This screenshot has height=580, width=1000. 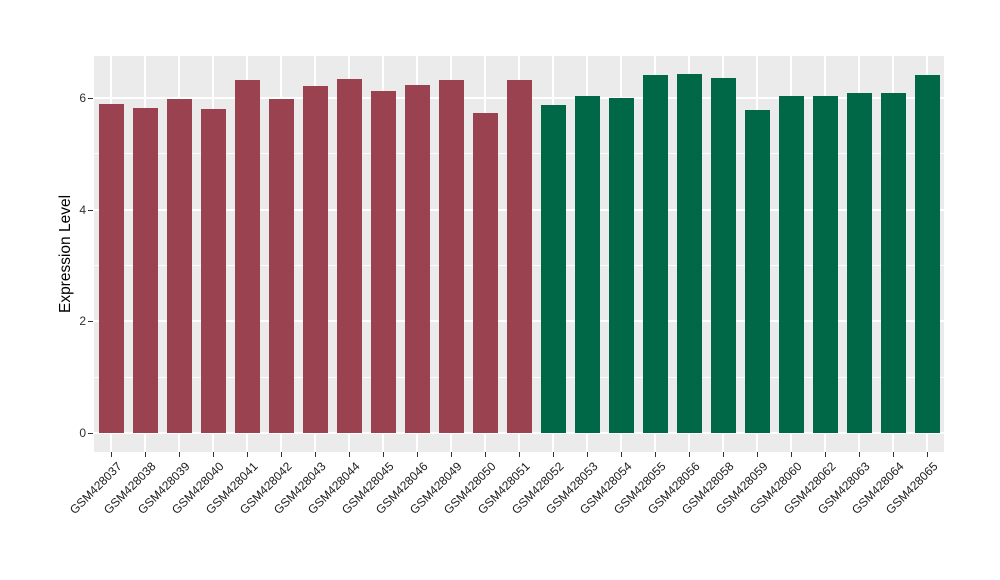 I want to click on bar-GSM428041, so click(x=247, y=256).